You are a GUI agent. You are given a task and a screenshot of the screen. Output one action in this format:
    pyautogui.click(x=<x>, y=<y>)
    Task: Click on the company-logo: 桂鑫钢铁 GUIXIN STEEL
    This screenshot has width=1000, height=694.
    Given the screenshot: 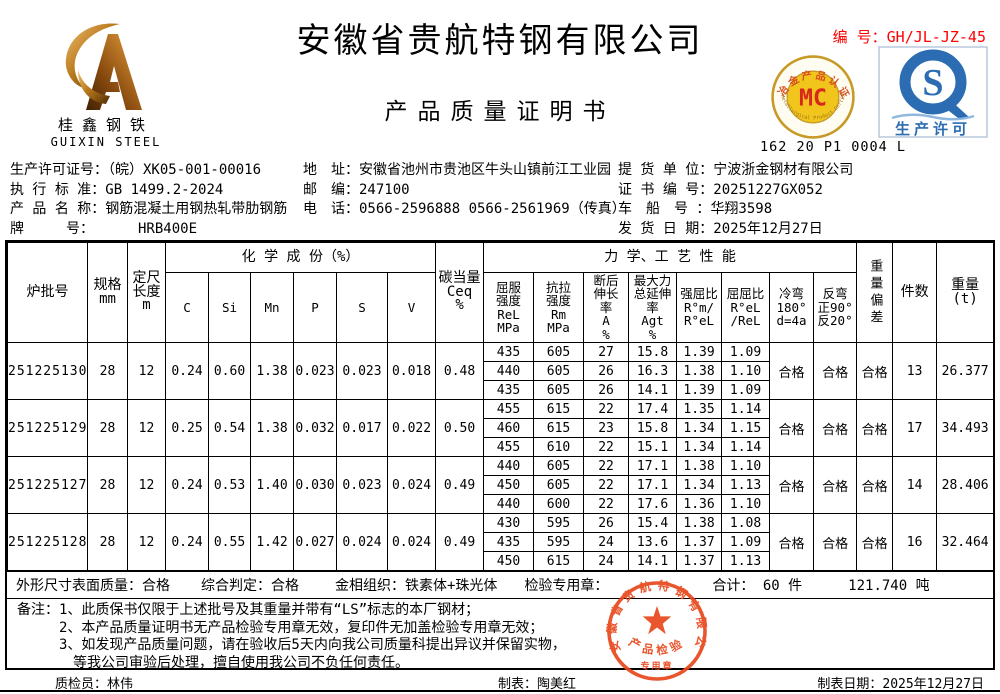 What is the action you would take?
    pyautogui.click(x=106, y=84)
    